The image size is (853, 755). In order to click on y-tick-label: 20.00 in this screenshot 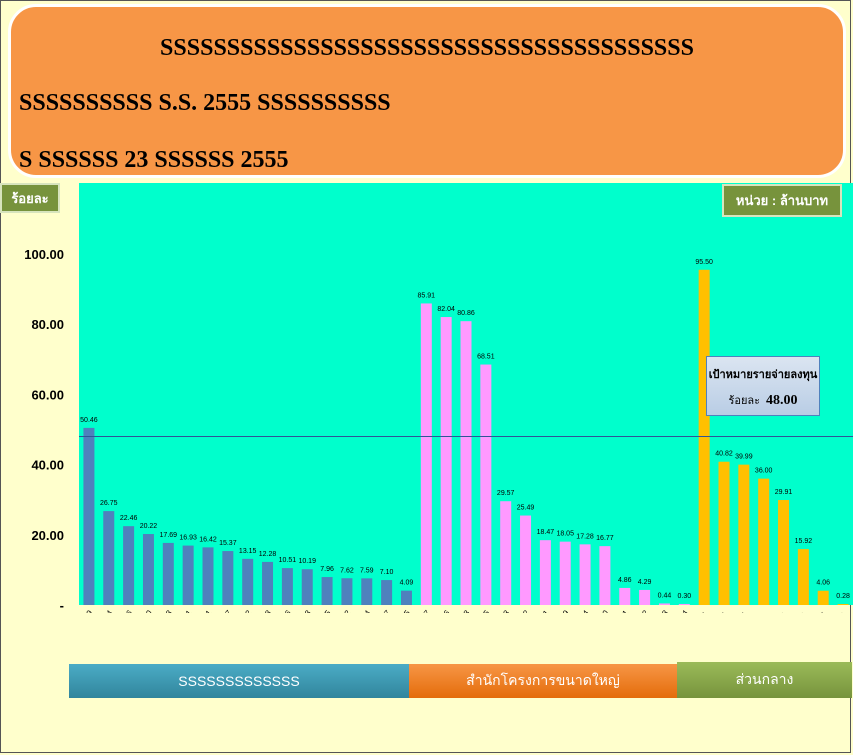, I will do `click(47, 535)`.